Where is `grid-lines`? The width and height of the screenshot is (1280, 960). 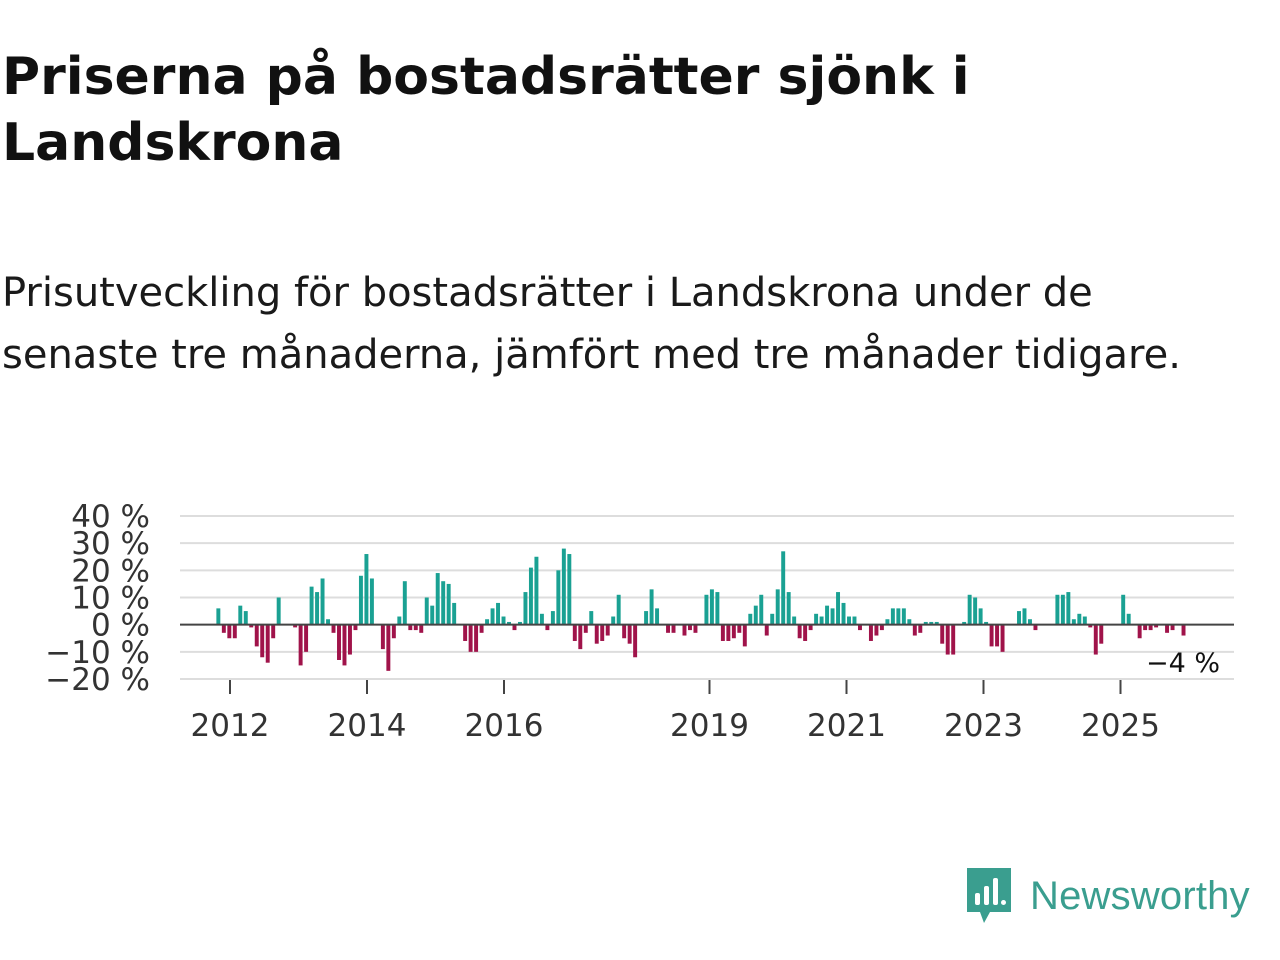
grid-lines is located at coordinates (707, 597).